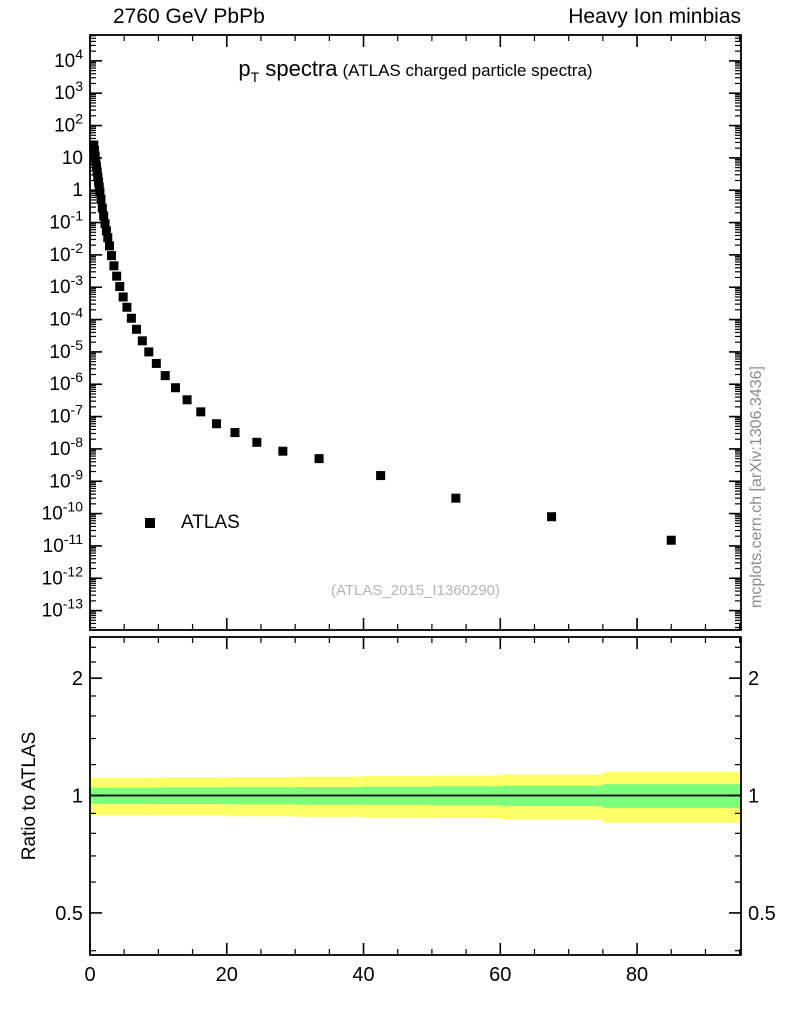 The image size is (786, 1024). What do you see at coordinates (227, 975) in the screenshot?
I see `x-tick-label: 20` at bounding box center [227, 975].